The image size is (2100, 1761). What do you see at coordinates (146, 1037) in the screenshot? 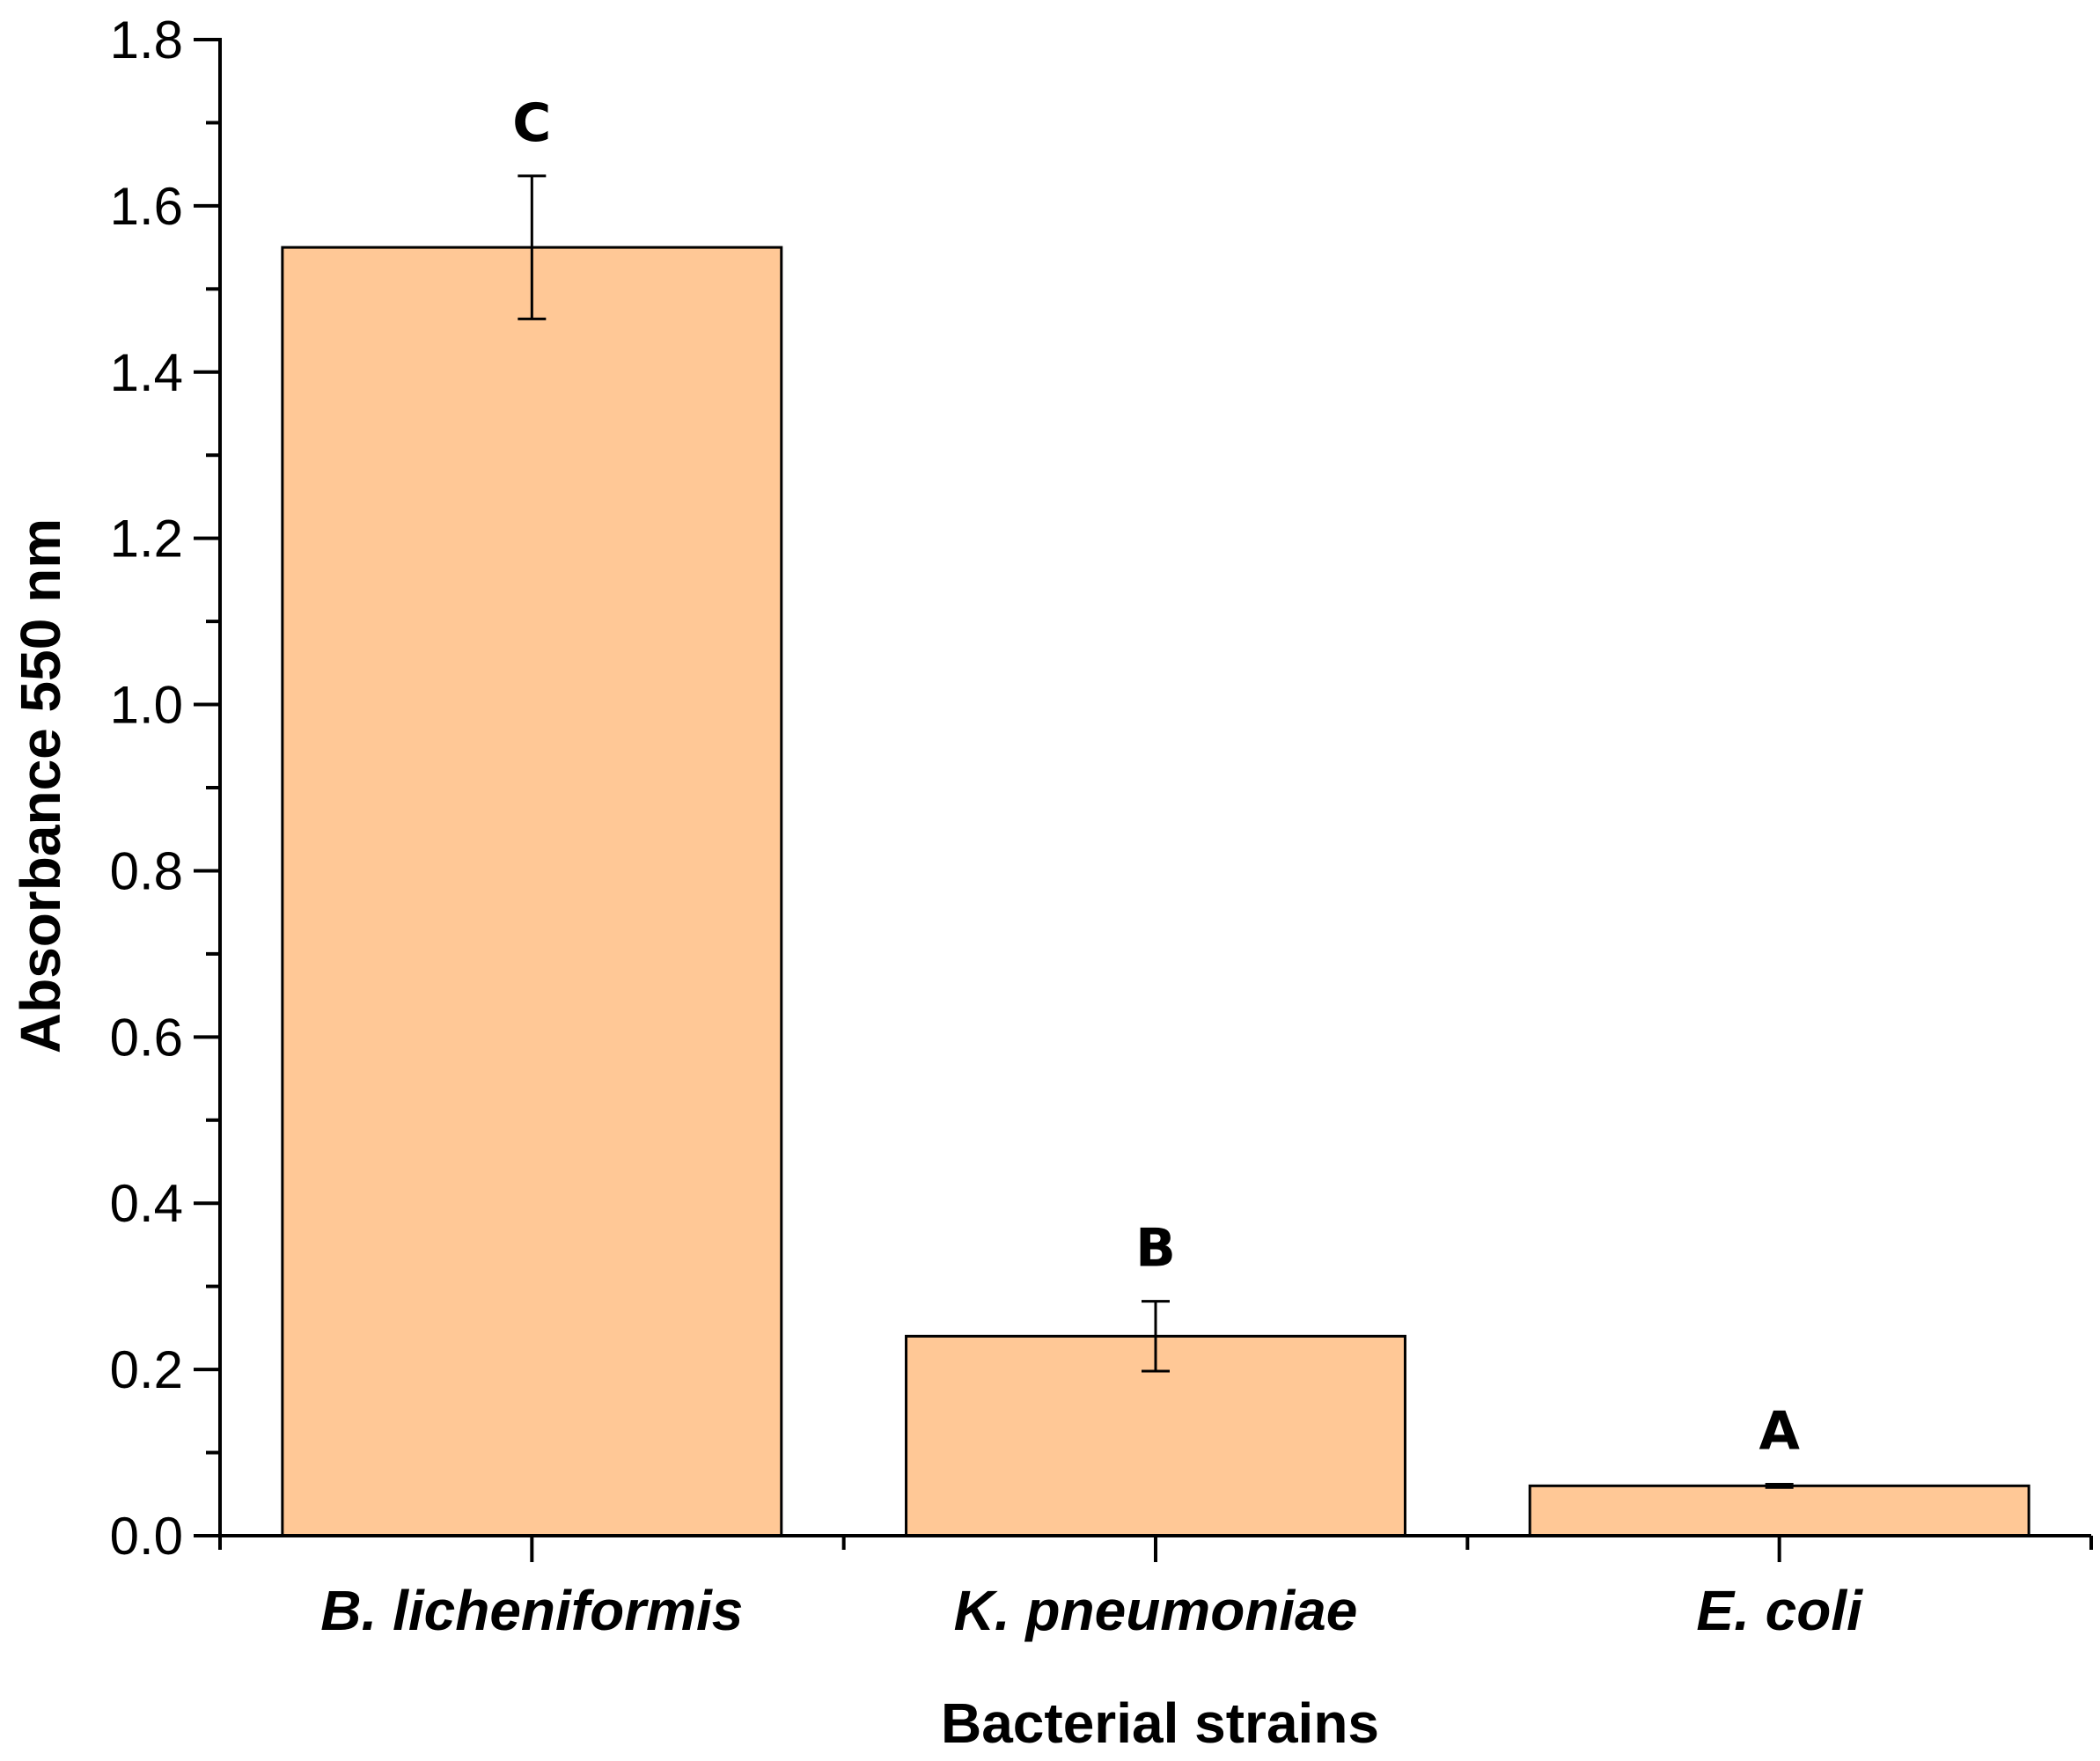
I see `y-tick-label: 0.6` at bounding box center [146, 1037].